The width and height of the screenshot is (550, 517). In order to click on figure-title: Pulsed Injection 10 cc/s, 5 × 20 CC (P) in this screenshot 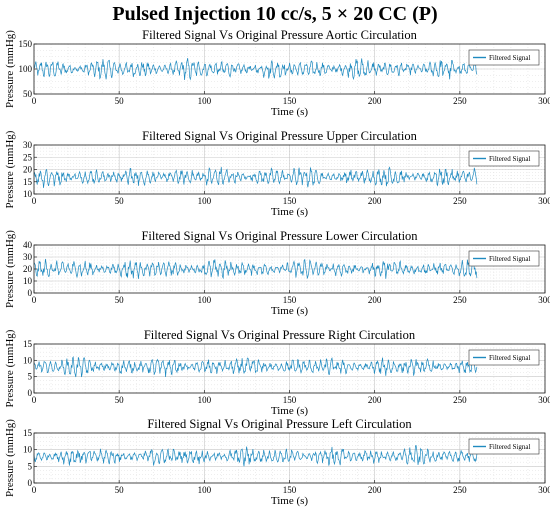, I will do `click(275, 14)`.